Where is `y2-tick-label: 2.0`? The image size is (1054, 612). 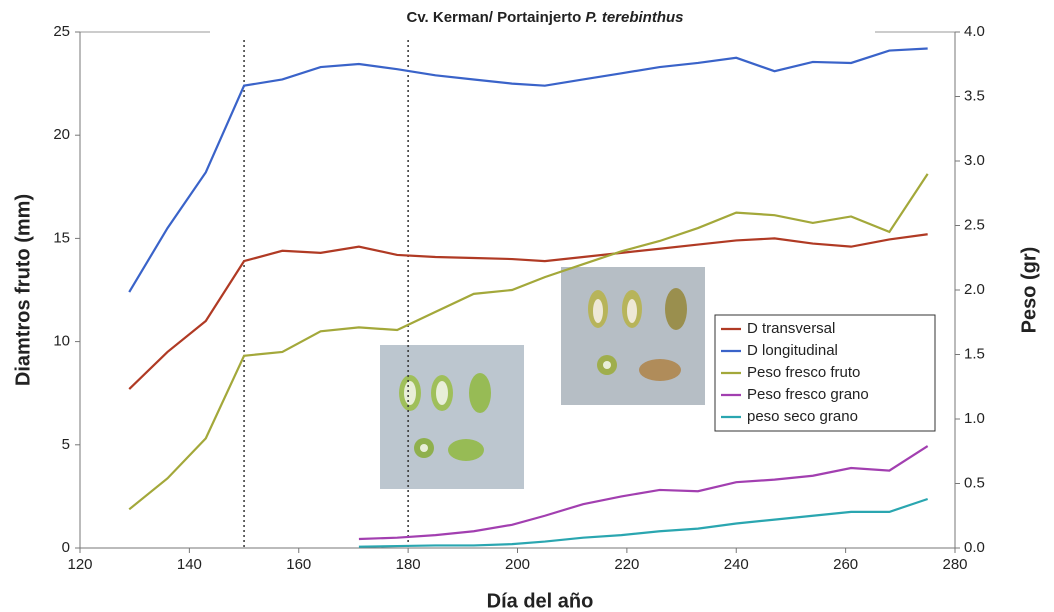 y2-tick-label: 2.0 is located at coordinates (974, 289).